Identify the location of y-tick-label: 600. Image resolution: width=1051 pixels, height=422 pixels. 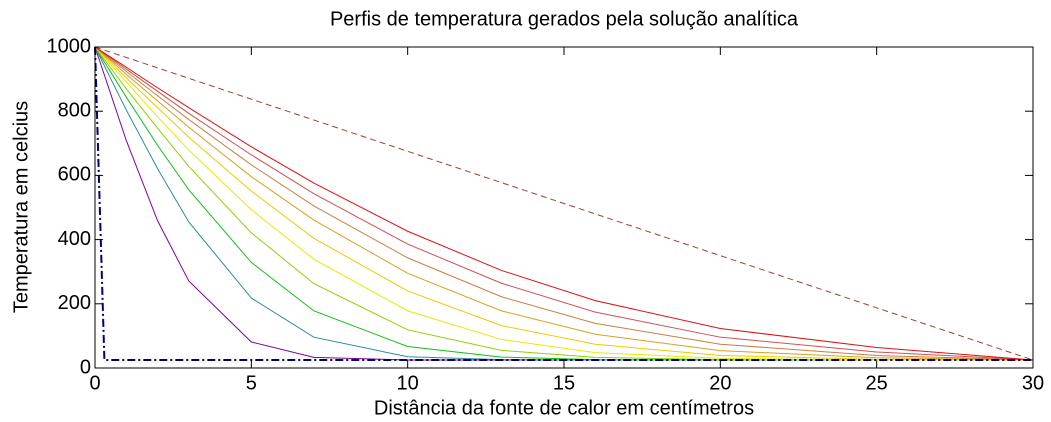
(74, 175).